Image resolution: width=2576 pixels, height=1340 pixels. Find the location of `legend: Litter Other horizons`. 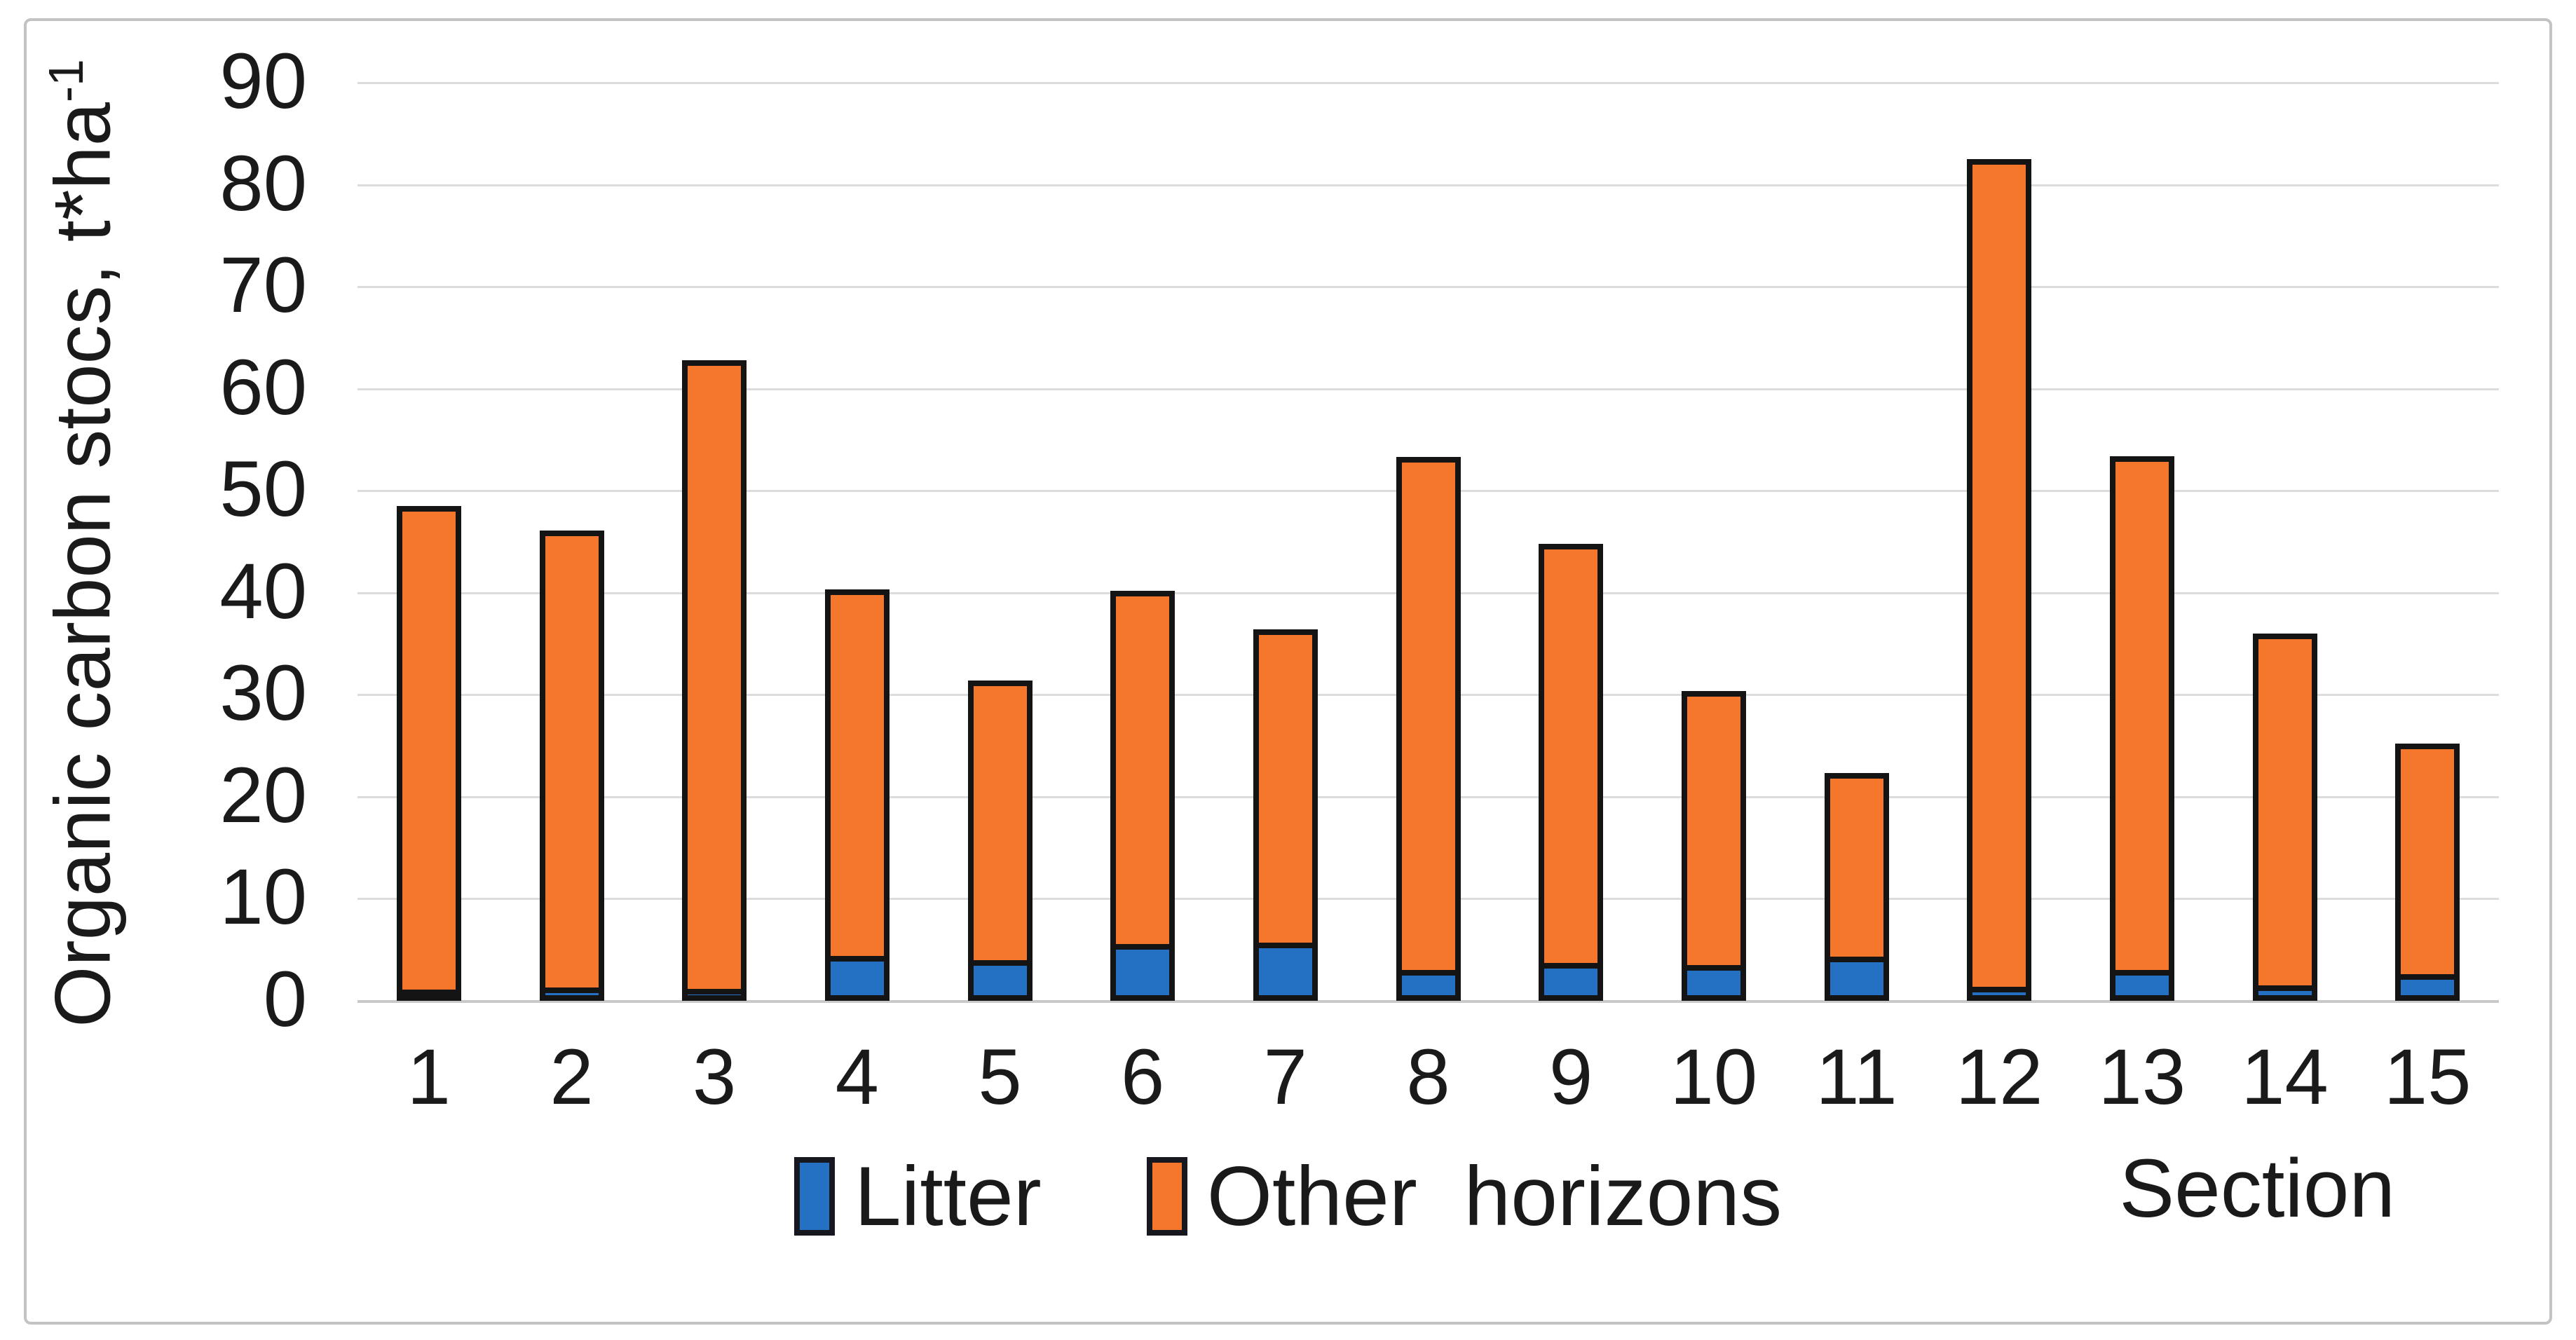

legend: Litter Other horizons is located at coordinates (1288, 1196).